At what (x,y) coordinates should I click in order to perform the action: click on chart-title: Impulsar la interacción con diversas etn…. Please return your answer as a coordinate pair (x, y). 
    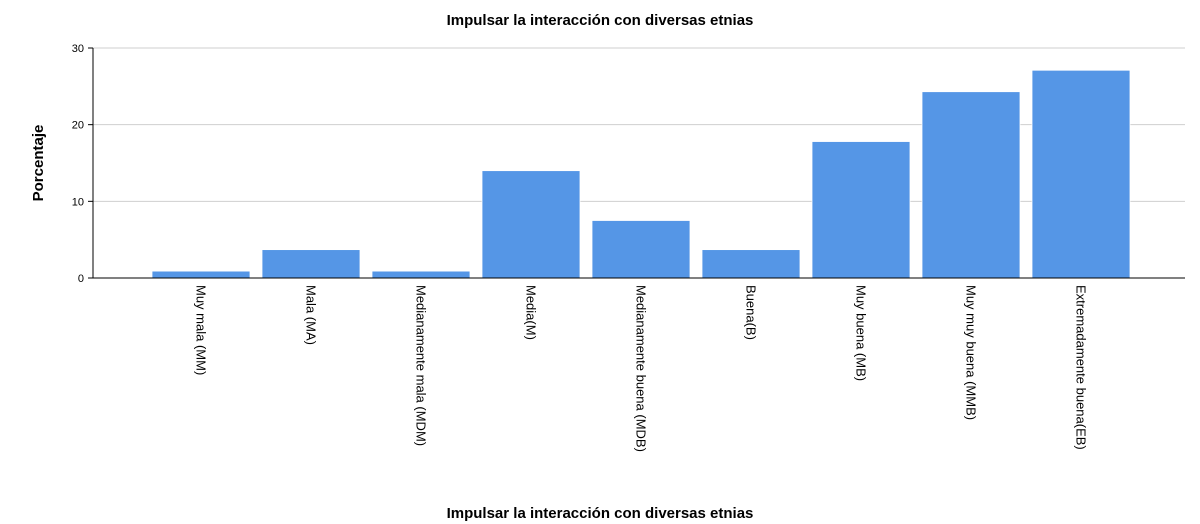
    Looking at the image, I should click on (600, 20).